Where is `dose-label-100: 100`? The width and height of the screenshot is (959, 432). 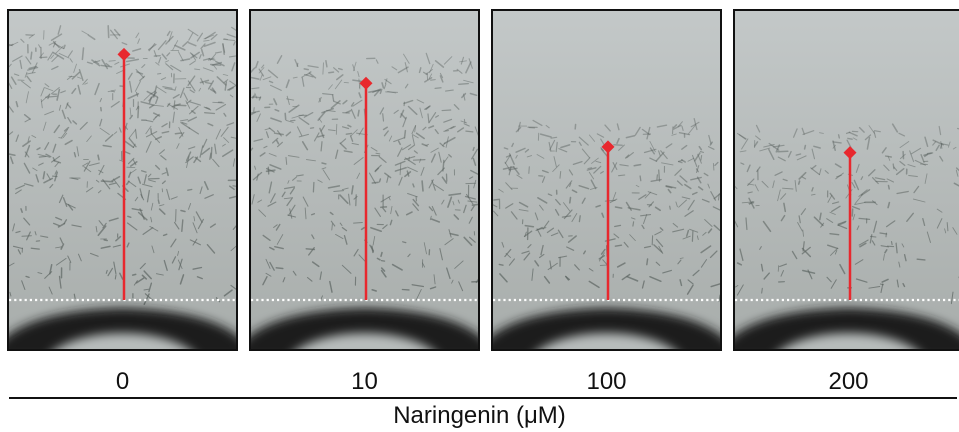 dose-label-100: 100 is located at coordinates (606, 381).